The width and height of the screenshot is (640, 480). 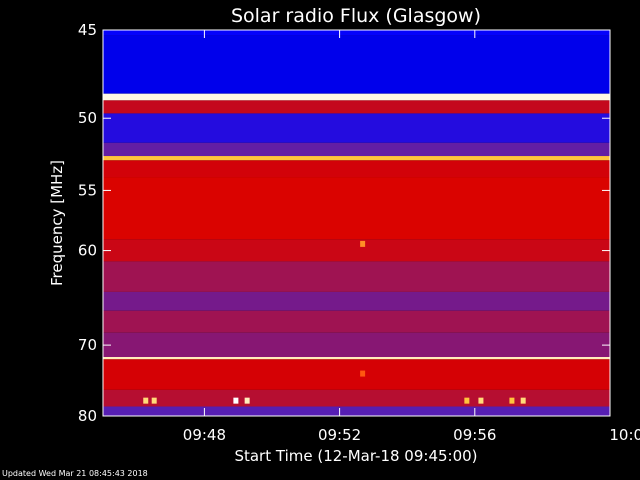 What do you see at coordinates (87, 190) in the screenshot?
I see `y-tick-label: 55` at bounding box center [87, 190].